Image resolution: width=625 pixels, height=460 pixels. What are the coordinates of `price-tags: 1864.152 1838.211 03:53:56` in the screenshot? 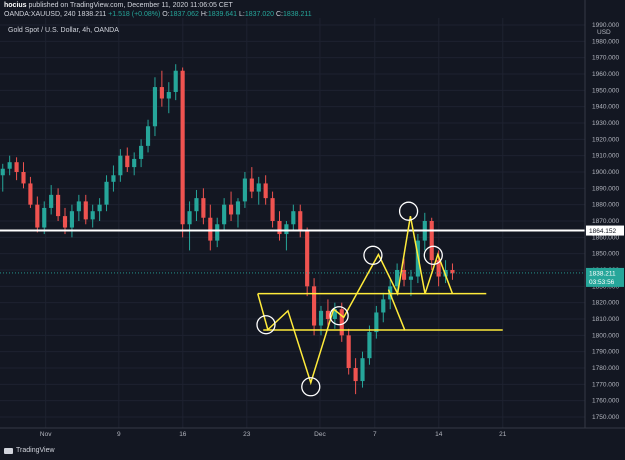 It's located at (605, 256).